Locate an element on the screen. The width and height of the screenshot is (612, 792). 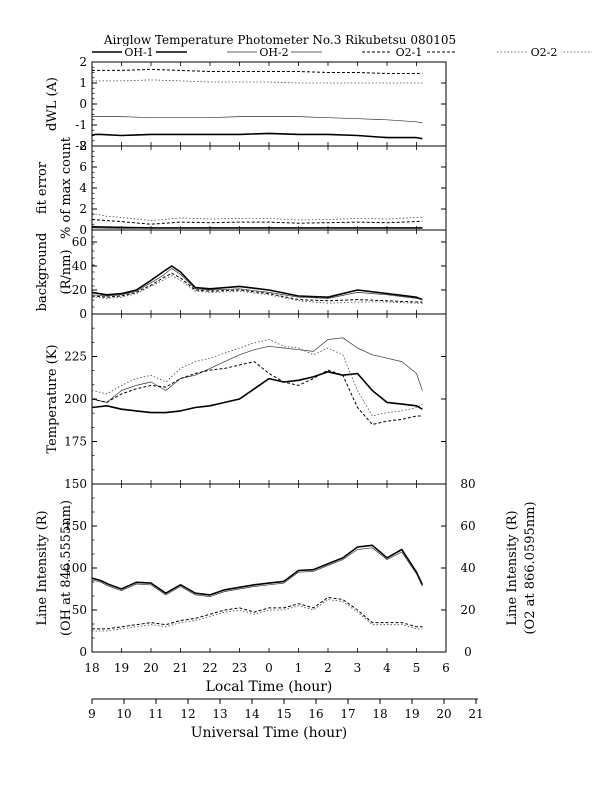
local-time-tick: 4 is located at coordinates (387, 668).